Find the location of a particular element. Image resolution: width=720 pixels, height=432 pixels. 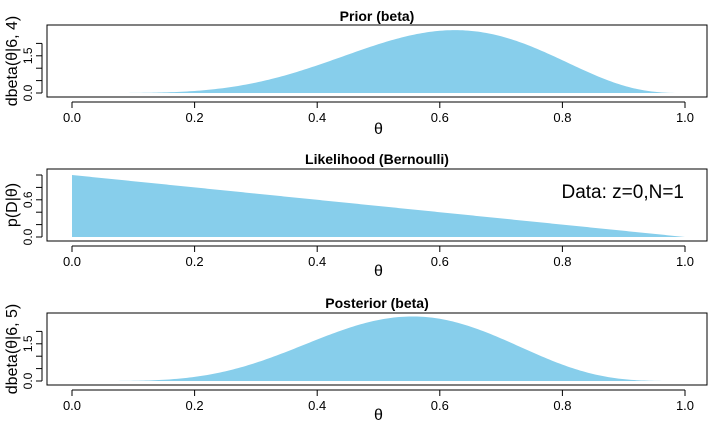

y-tick-label: 0.6 is located at coordinates (28, 199).